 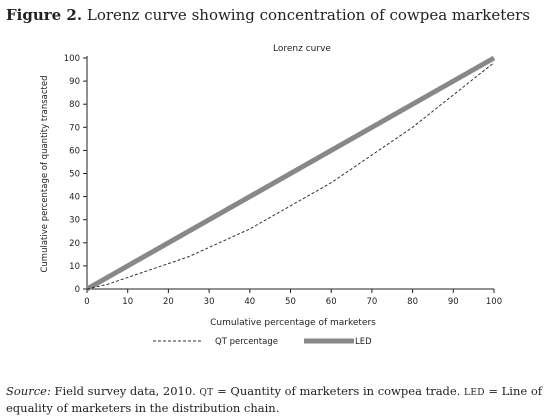 What do you see at coordinates (209, 302) in the screenshot?
I see `x-tick-label: 30` at bounding box center [209, 302].